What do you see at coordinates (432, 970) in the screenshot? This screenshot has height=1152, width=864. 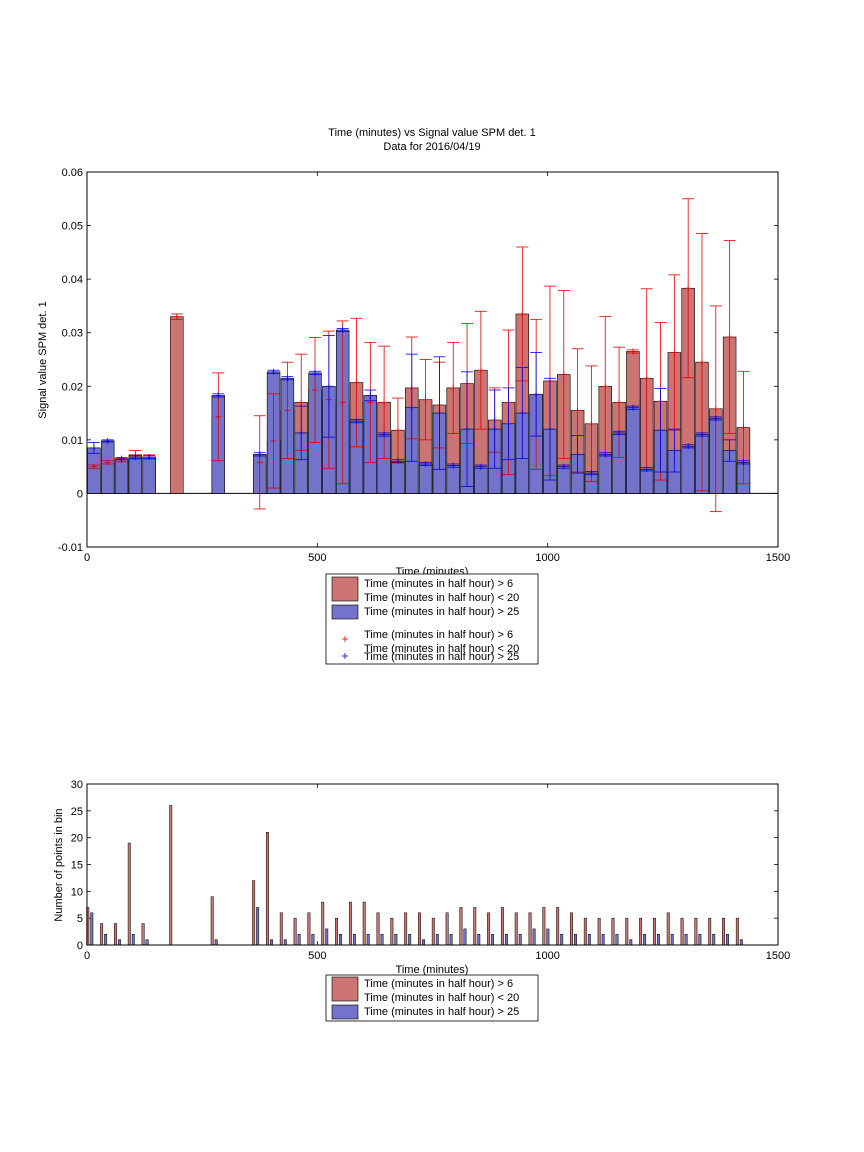 I see `bottom-xlabel: Time (minutes)` at bounding box center [432, 970].